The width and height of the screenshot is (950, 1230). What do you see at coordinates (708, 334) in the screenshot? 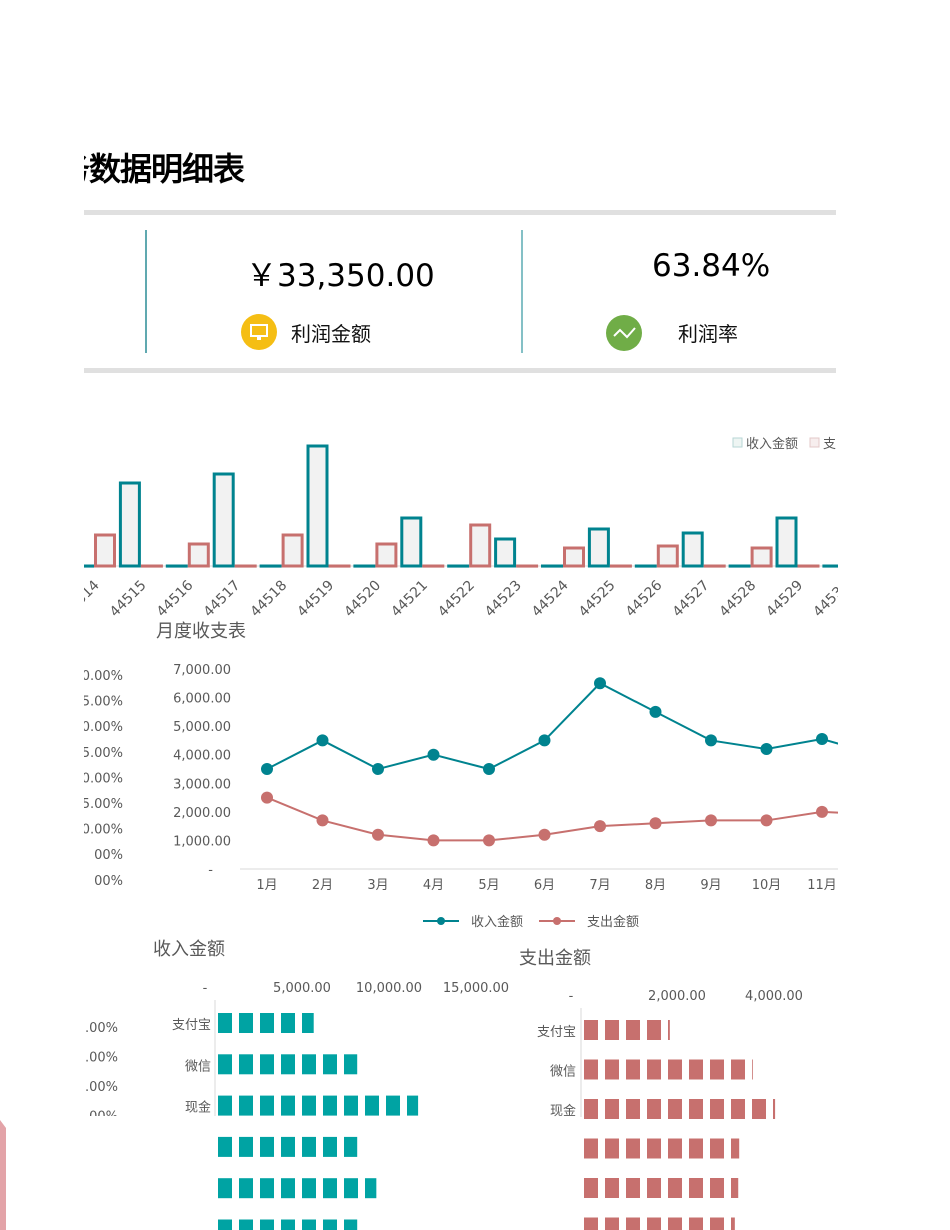
I see `profit-rate-label: 利润率` at bounding box center [708, 334].